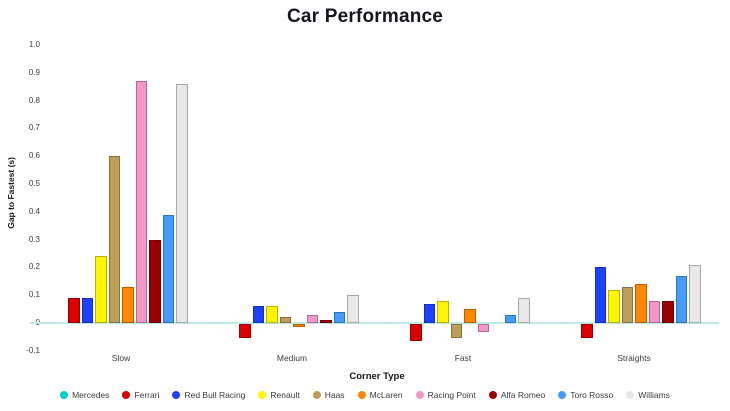  Describe the element at coordinates (285, 320) in the screenshot. I see `bar-haas-medium` at that location.